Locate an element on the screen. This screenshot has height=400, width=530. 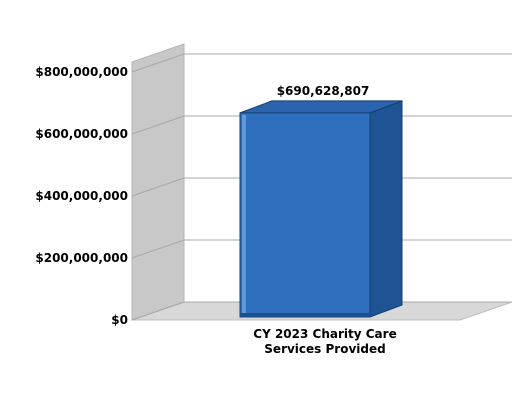
y-tick-label: $200,000,000 is located at coordinates (81, 258).